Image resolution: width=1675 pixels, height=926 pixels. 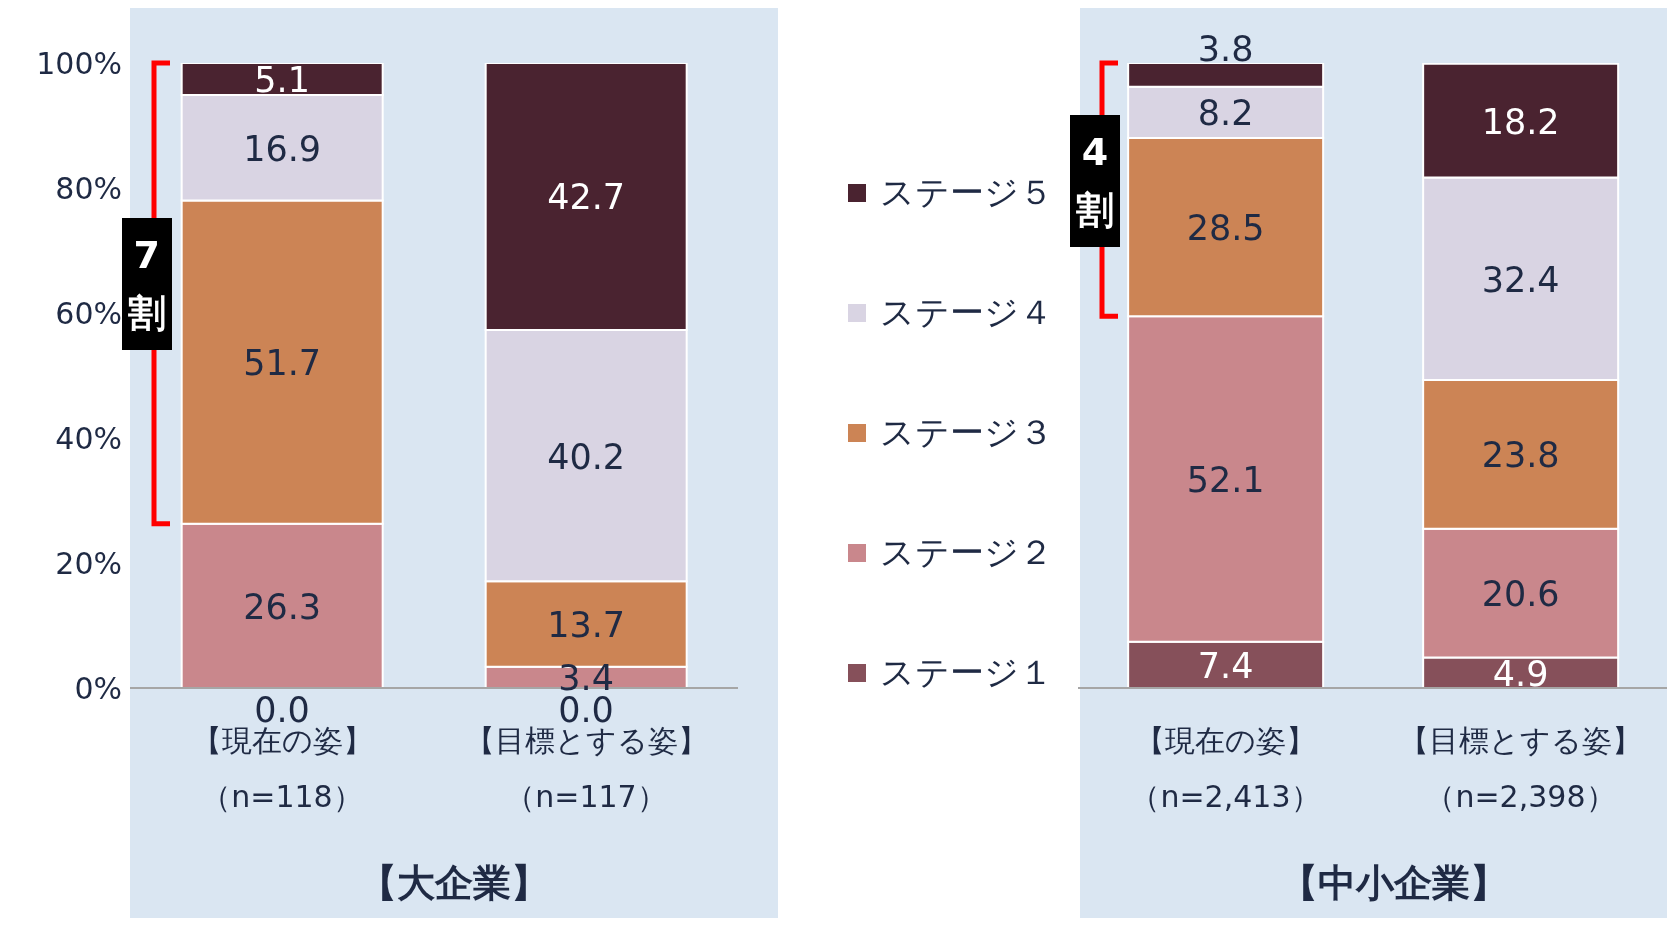 I want to click on data-label: 42.7, so click(x=586, y=197).